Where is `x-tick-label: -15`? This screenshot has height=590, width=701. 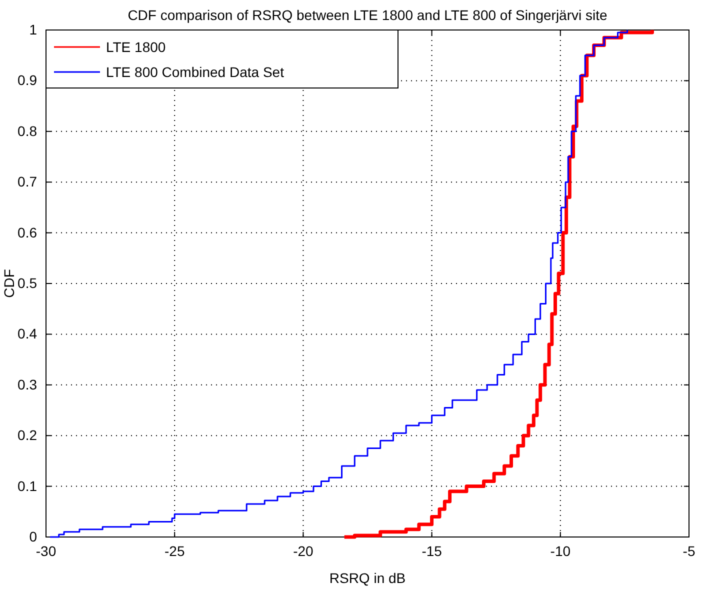 x-tick-label: -15 is located at coordinates (432, 550).